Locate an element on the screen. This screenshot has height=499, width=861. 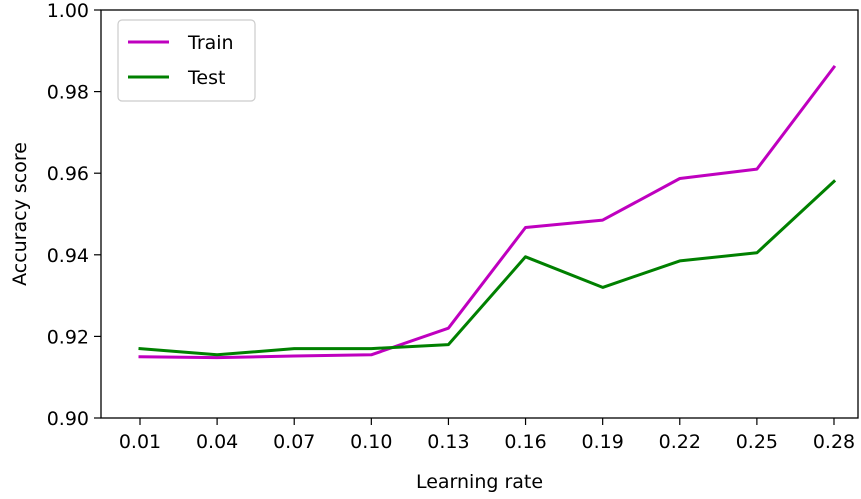
legend-box is located at coordinates (186, 60).